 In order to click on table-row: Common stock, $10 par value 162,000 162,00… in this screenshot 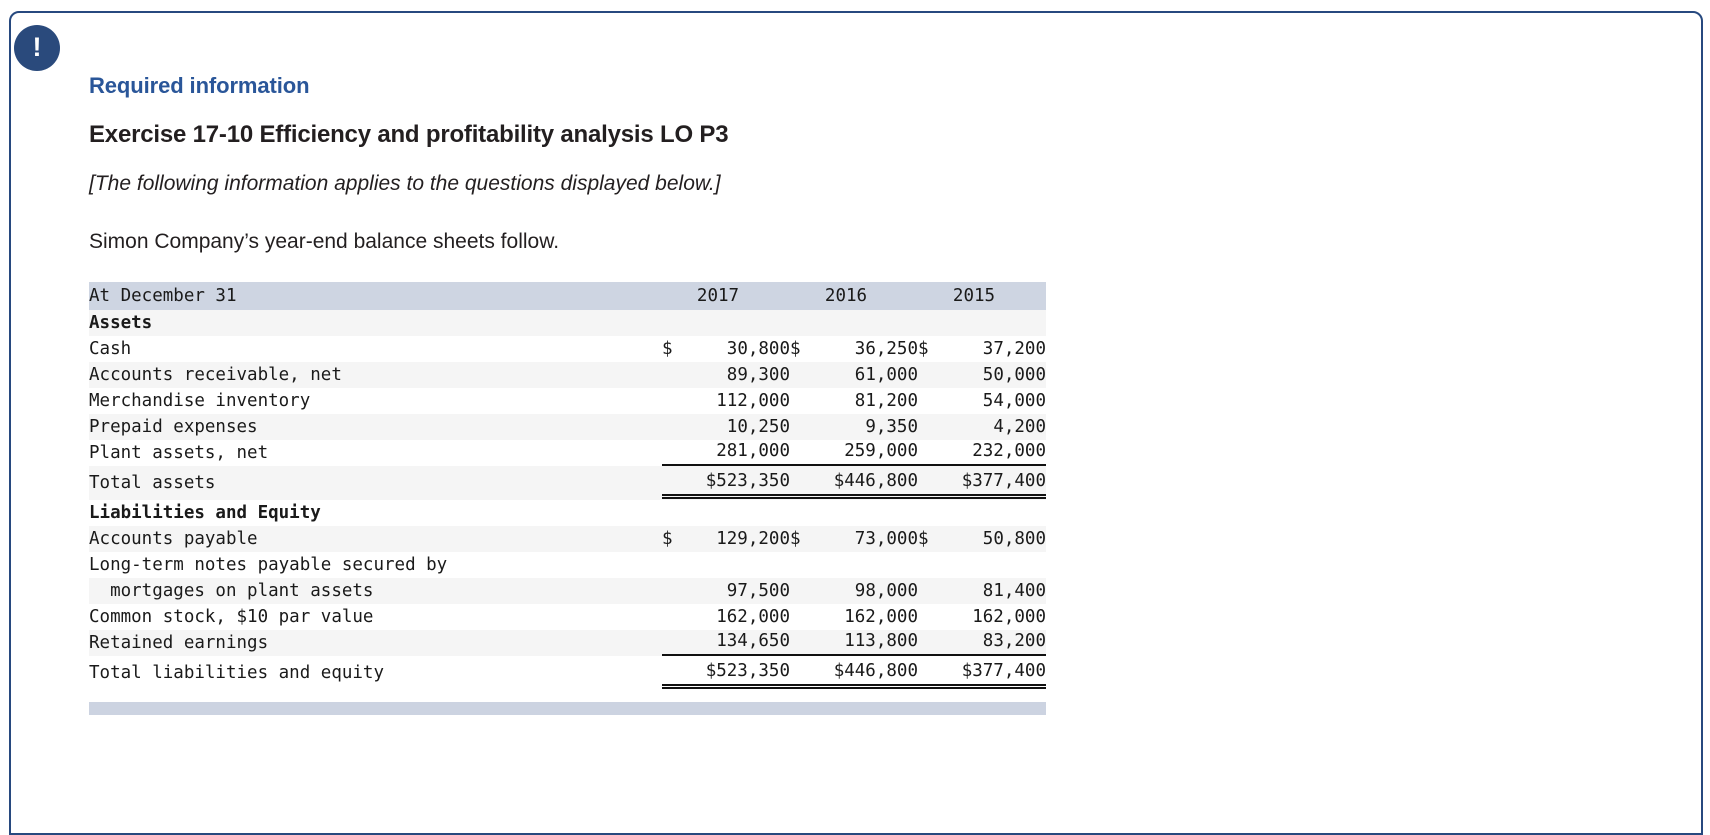, I will do `click(567, 617)`.